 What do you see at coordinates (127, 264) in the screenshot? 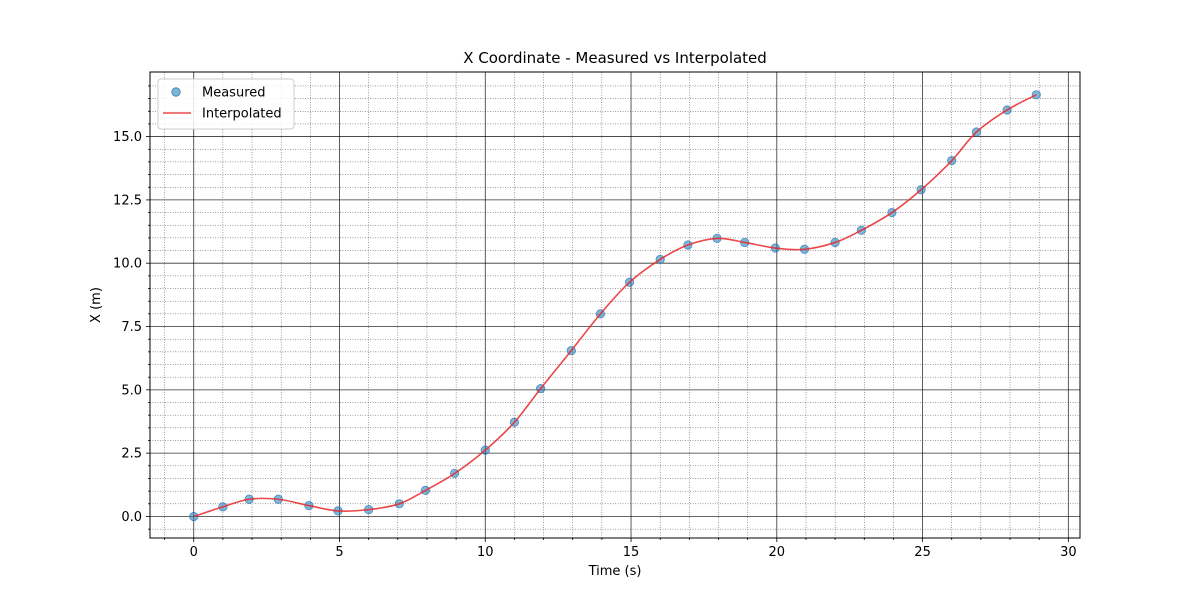
I see `y-tick-label: 10.0` at bounding box center [127, 264].